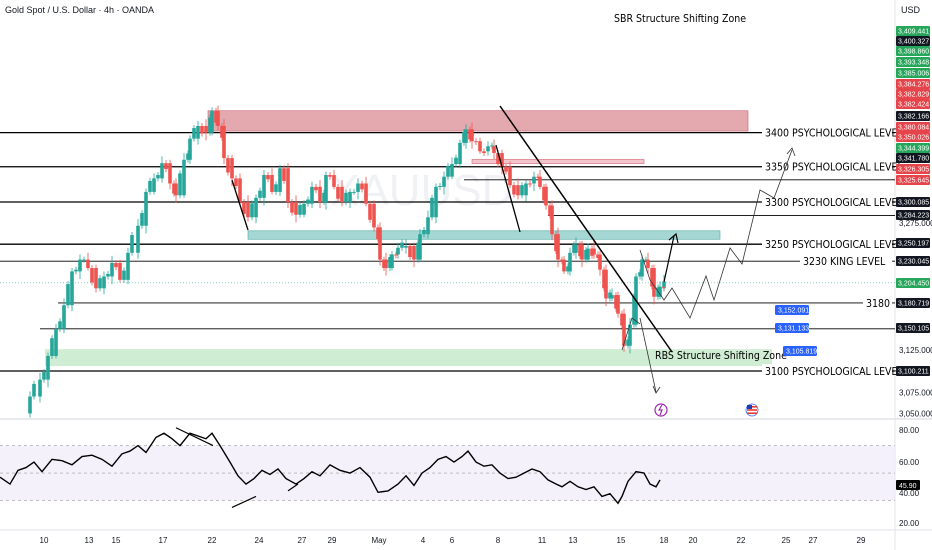  Describe the element at coordinates (44, 540) in the screenshot. I see `time-tick-label: 10` at that location.